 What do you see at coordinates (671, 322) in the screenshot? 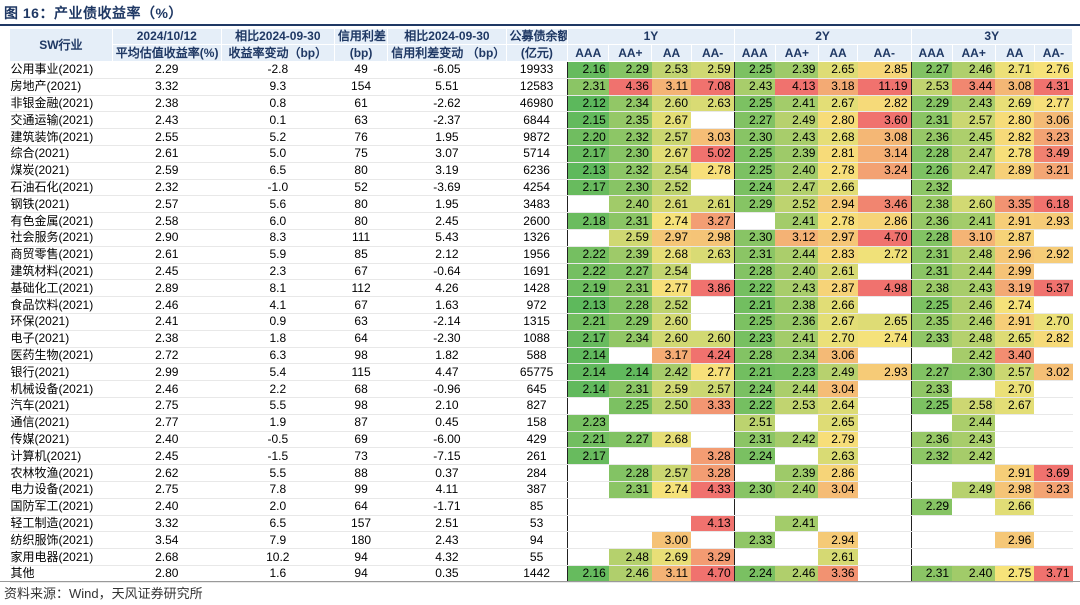
I see `yield-heat-cell: 2.60` at bounding box center [671, 322].